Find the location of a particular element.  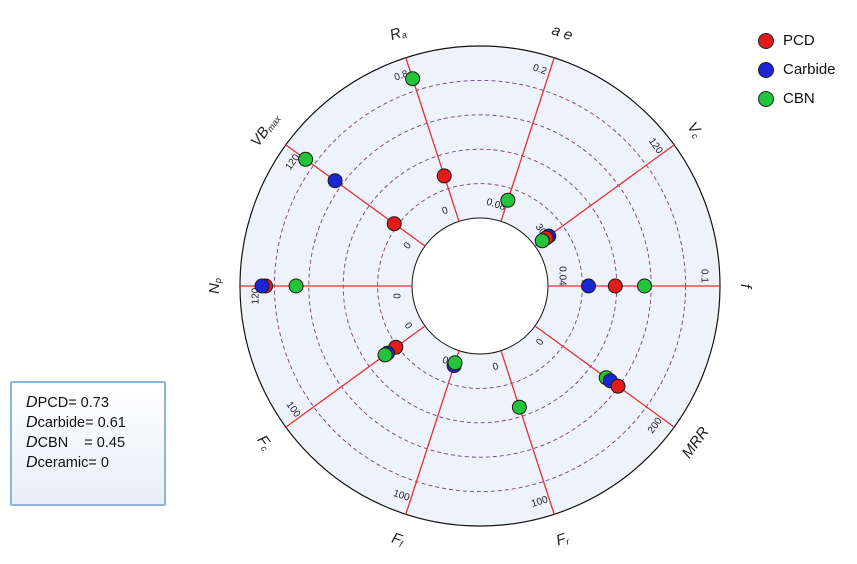

tick-max-f: 0.1 is located at coordinates (704, 276).